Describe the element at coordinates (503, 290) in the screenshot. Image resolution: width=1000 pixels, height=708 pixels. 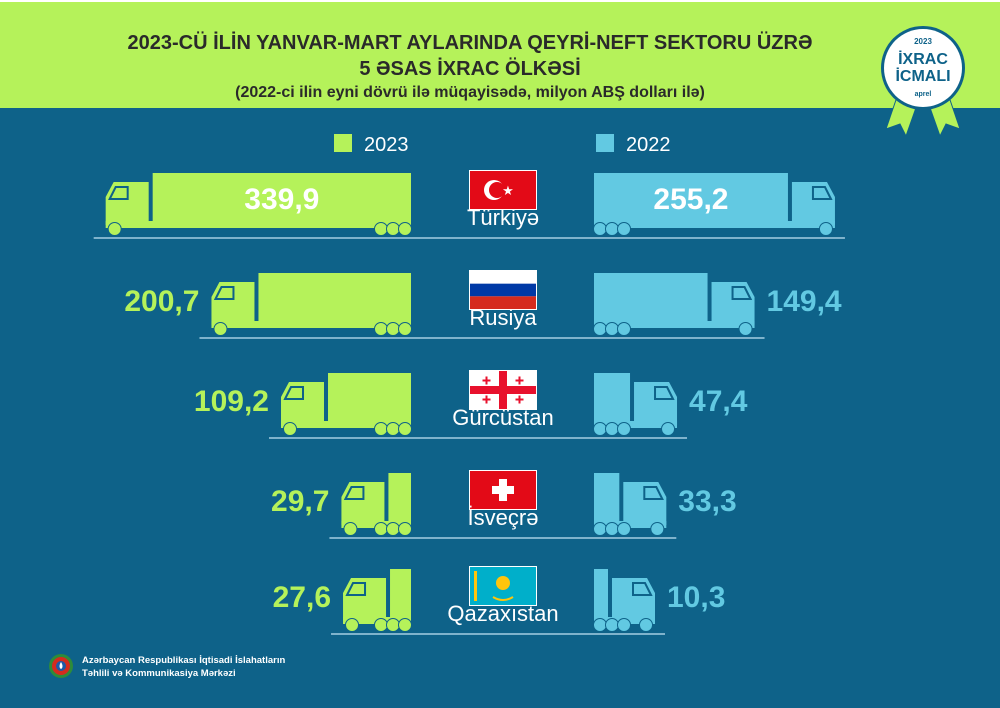
I see `russia-flag` at that location.